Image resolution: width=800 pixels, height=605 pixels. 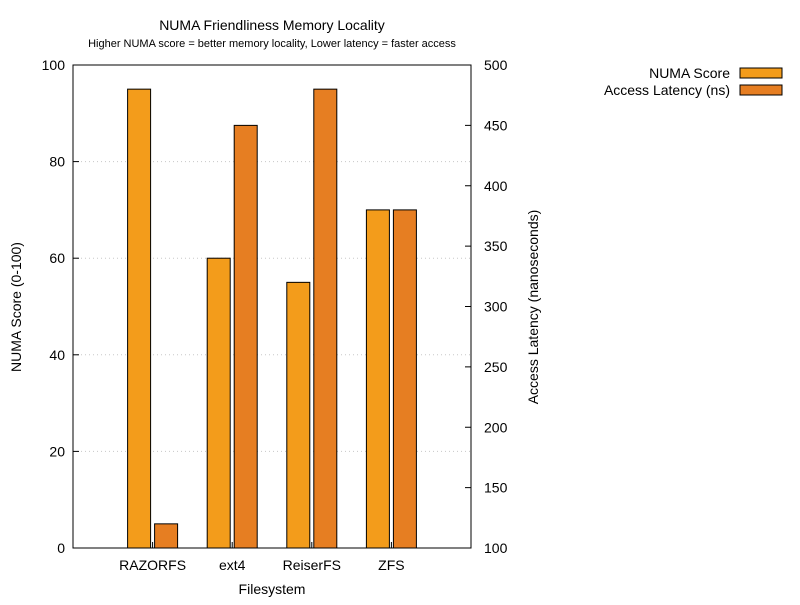 What do you see at coordinates (496, 548) in the screenshot?
I see `y2-tick-label: 100` at bounding box center [496, 548].